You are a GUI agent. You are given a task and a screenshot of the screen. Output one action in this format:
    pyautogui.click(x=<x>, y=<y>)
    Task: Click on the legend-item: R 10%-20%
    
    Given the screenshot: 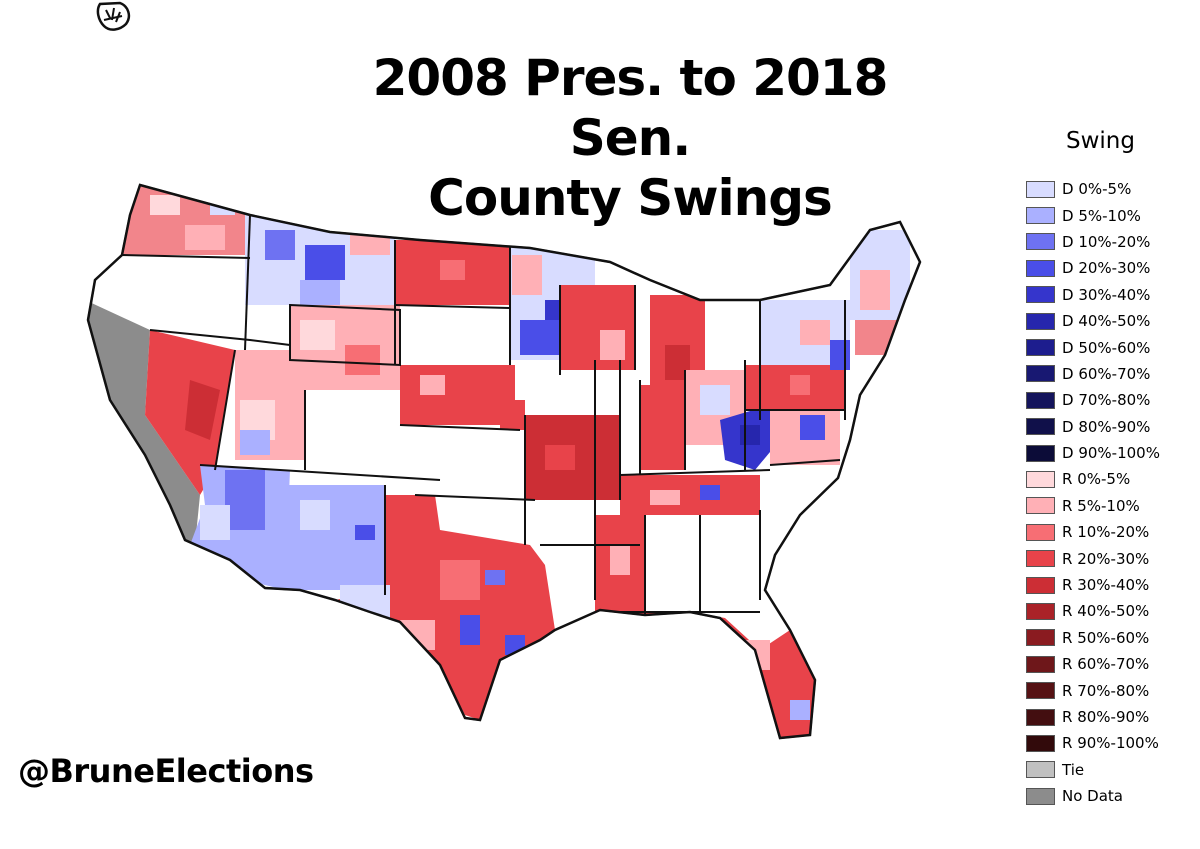 What is the action you would take?
    pyautogui.click(x=1111, y=532)
    